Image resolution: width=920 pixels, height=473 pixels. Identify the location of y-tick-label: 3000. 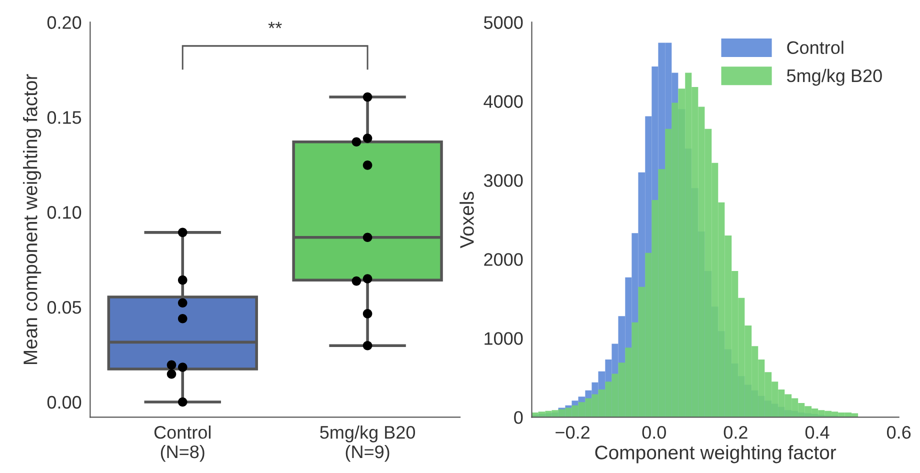
(503, 180).